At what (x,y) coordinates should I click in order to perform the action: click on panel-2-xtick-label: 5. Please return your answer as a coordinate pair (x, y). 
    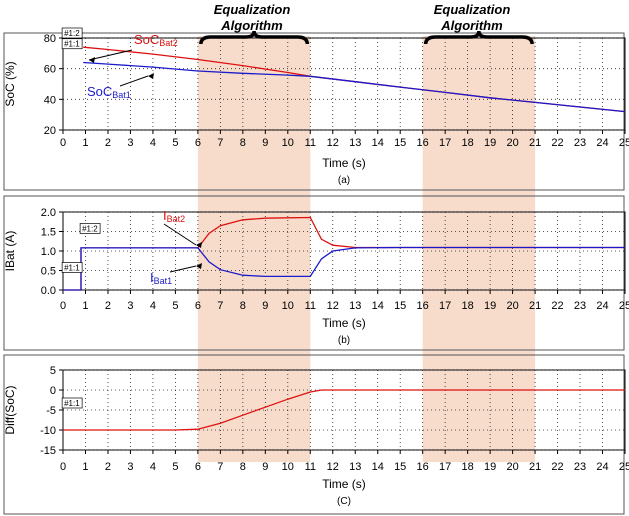
    Looking at the image, I should click on (175, 306).